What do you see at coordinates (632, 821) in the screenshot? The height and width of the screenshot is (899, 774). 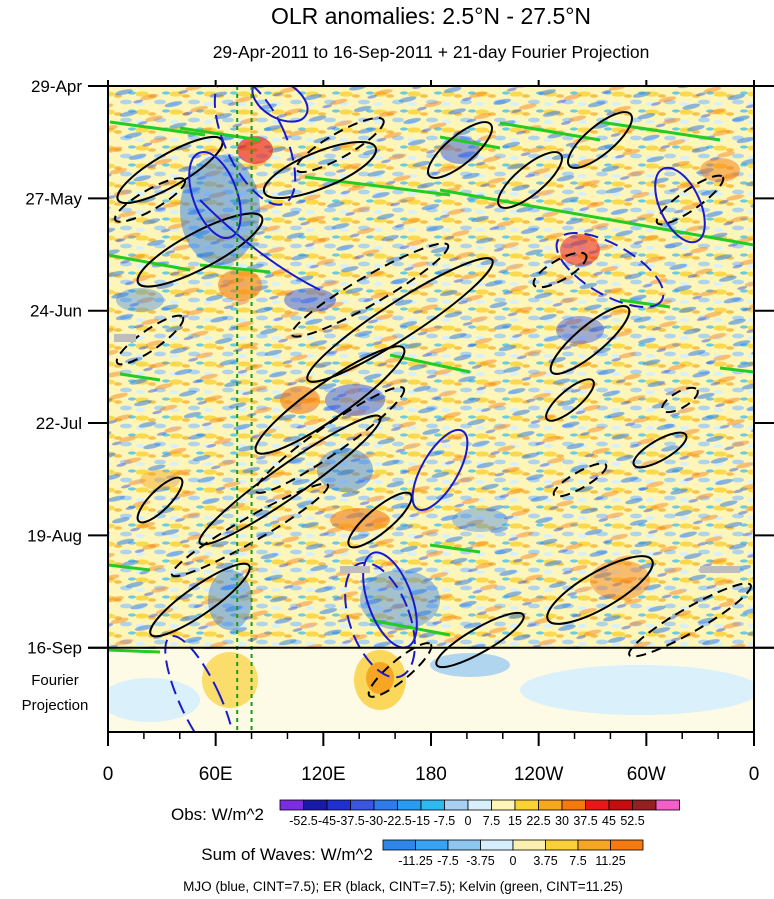 I see `colorbar-level-label: 52.5` at bounding box center [632, 821].